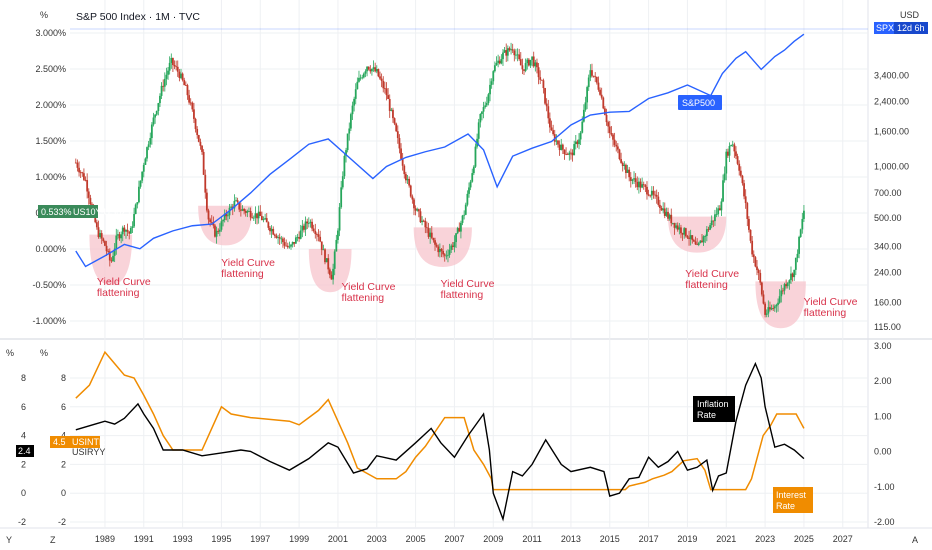  I want to click on spread-y-tick: 2.500%, so click(50, 69).